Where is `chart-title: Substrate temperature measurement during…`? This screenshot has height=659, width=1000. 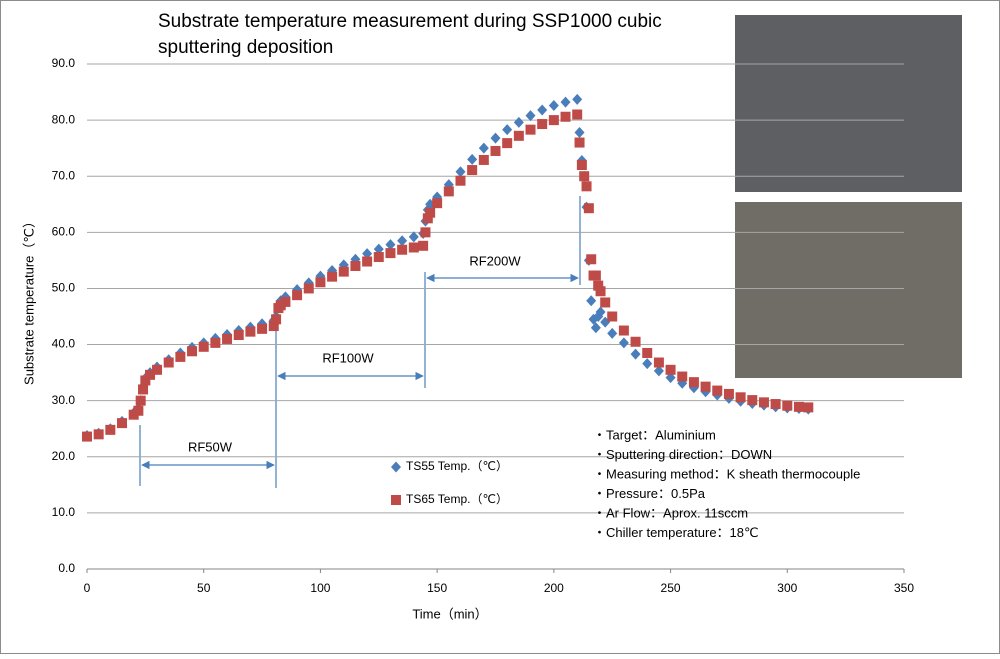 chart-title: Substrate temperature measurement during… is located at coordinates (410, 34).